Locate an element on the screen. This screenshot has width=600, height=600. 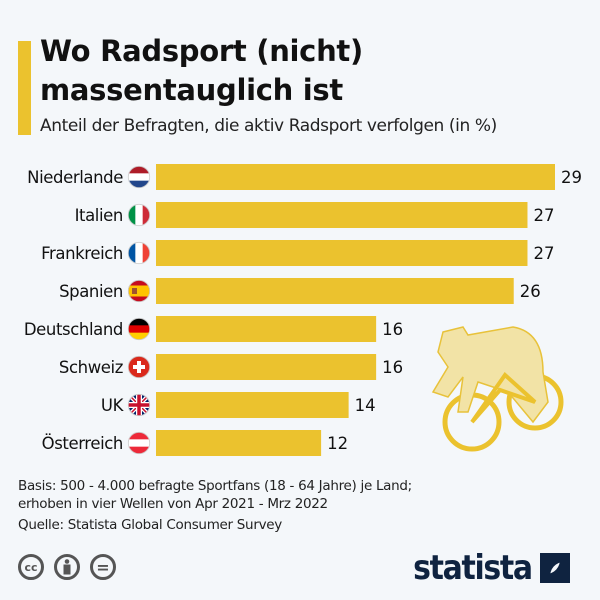
person-icon is located at coordinates (67, 567).